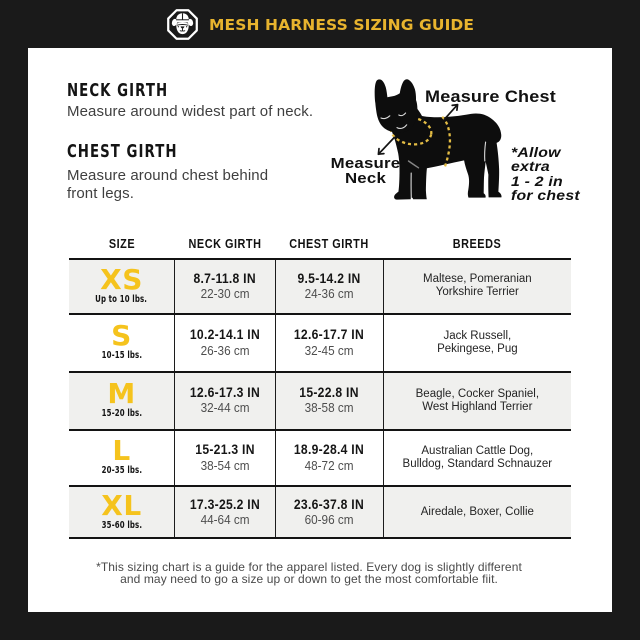  I want to click on column-header-neck-girth: NECK GIRTH, so click(224, 244).